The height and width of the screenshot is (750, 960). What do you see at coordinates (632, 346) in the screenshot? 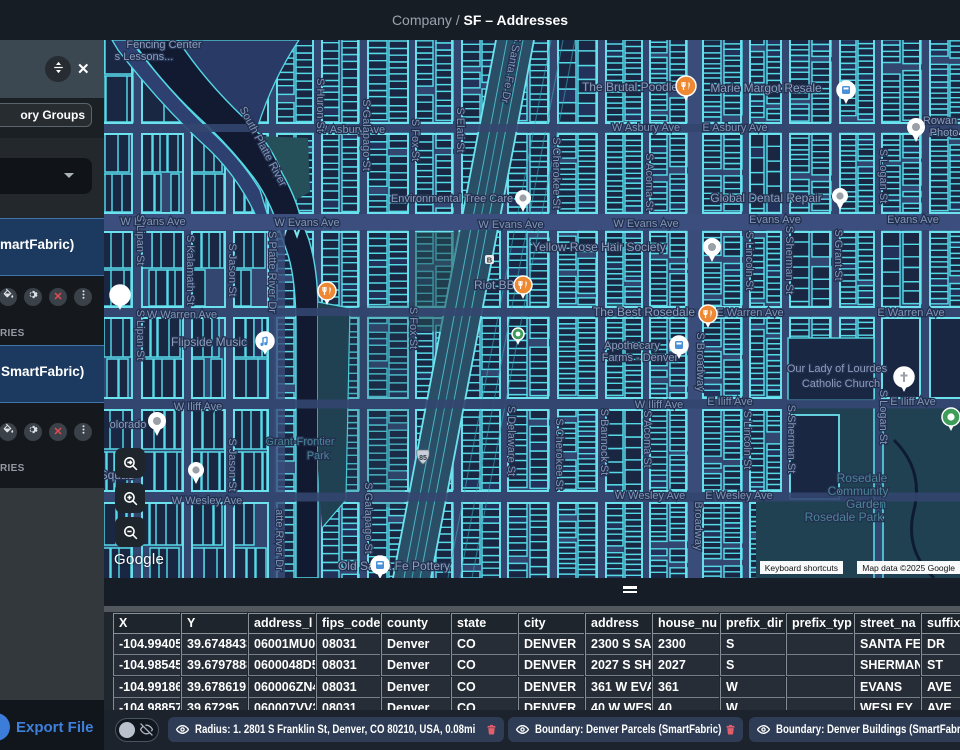
I see `svg-text: Apothecary` at bounding box center [632, 346].